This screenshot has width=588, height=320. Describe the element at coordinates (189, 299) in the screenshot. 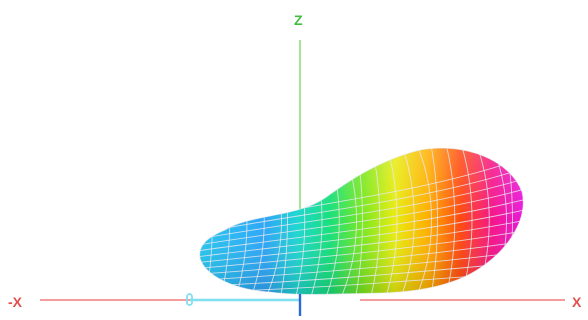

I see `y-axis-endcap` at that location.